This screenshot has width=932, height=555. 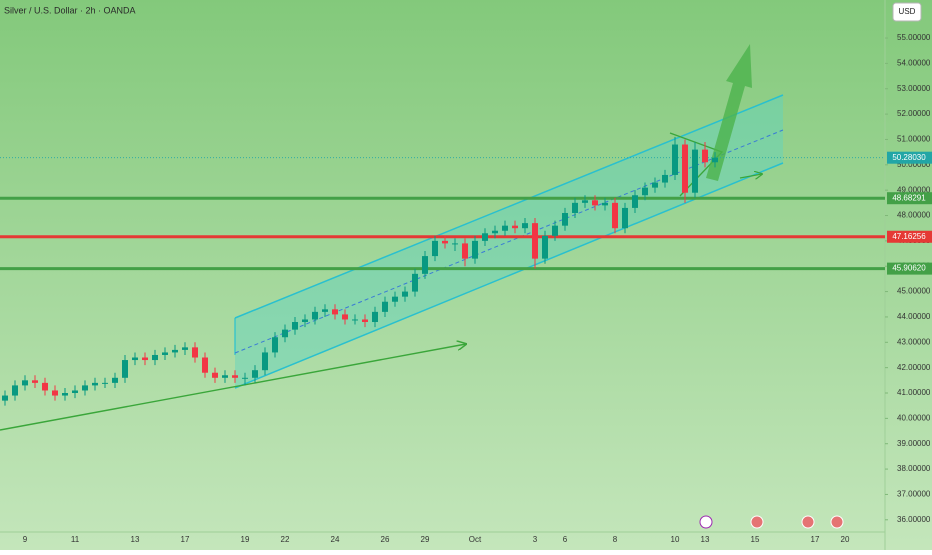 What do you see at coordinates (285, 539) in the screenshot?
I see `x-tick-label: 22` at bounding box center [285, 539].